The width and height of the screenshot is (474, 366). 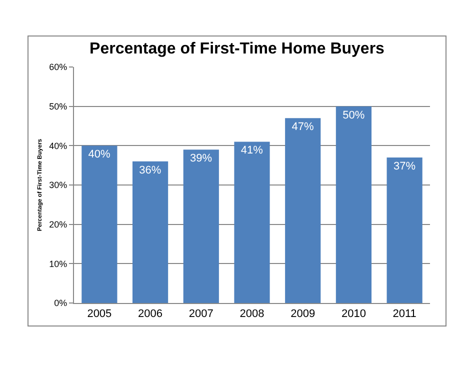 I want to click on x-tick-label: 2011, so click(x=404, y=314).